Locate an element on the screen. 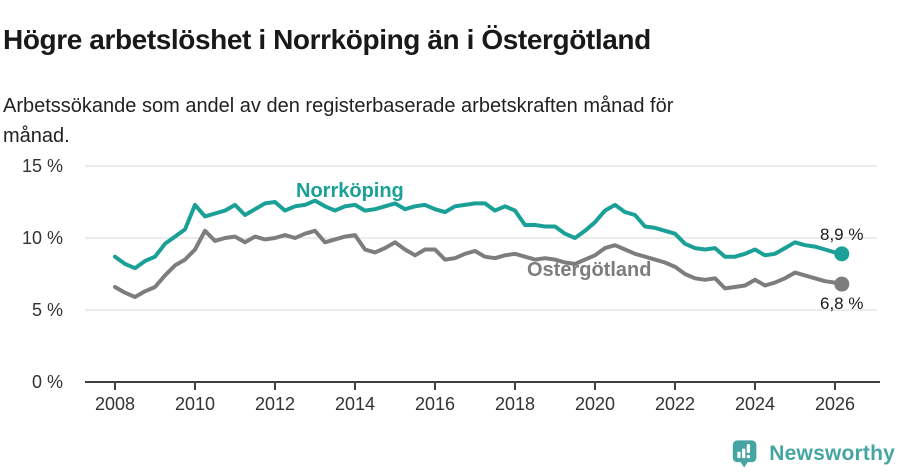 Image resolution: width=900 pixels, height=474 pixels. series-end-dot-norrkoping is located at coordinates (842, 254).